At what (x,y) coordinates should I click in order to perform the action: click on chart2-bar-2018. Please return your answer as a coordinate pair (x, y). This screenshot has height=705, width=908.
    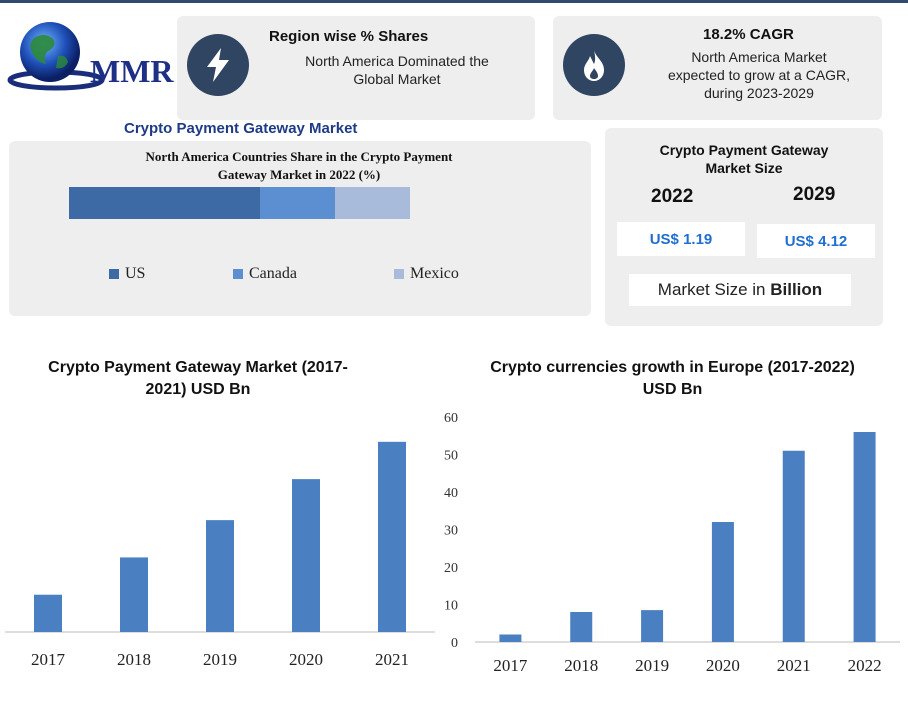
    Looking at the image, I should click on (581, 627).